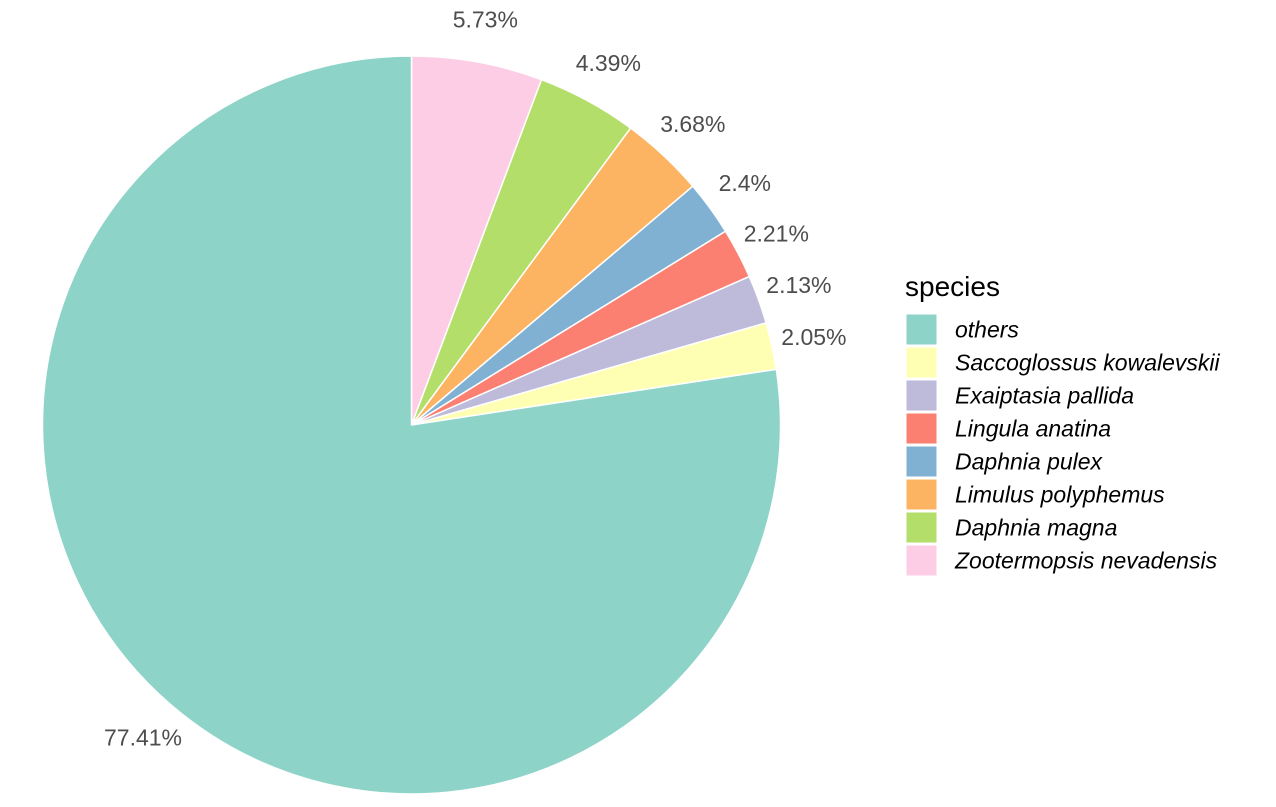  I want to click on legend-title: species, so click(952, 286).